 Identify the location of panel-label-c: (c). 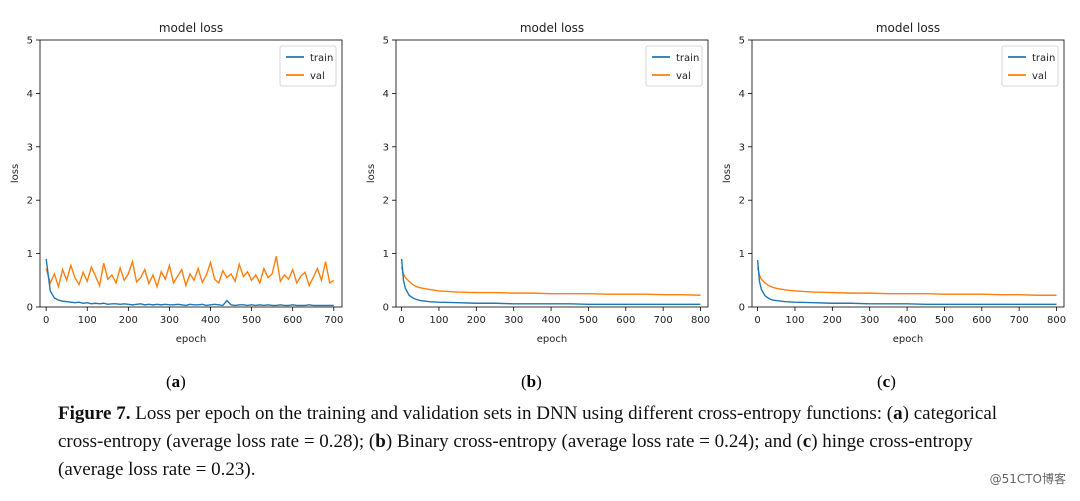
(886, 381).